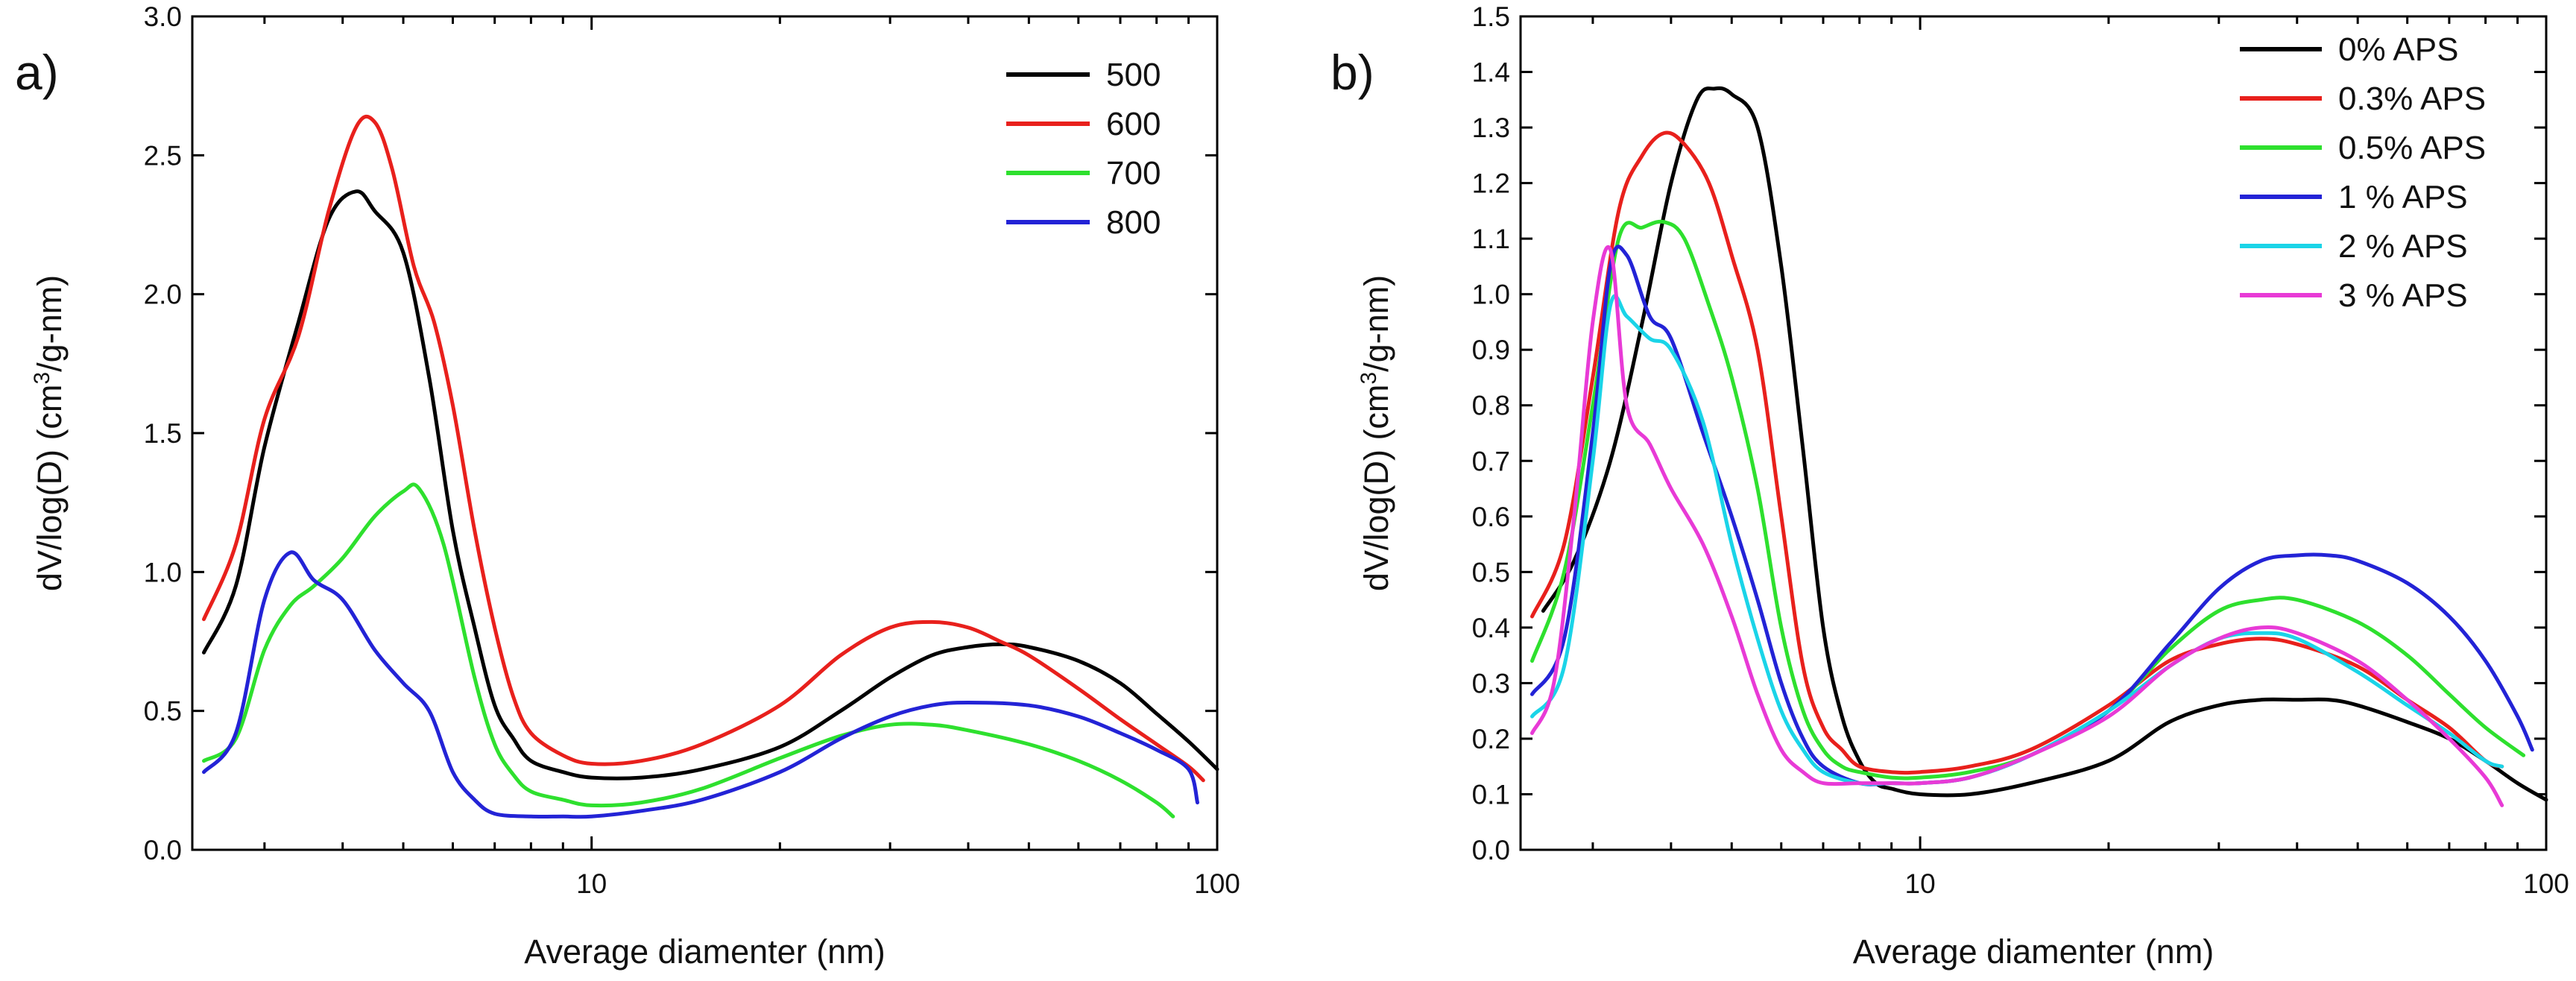 This screenshot has width=2576, height=981. I want to click on legend-label: 0.3% APS, so click(2412, 99).